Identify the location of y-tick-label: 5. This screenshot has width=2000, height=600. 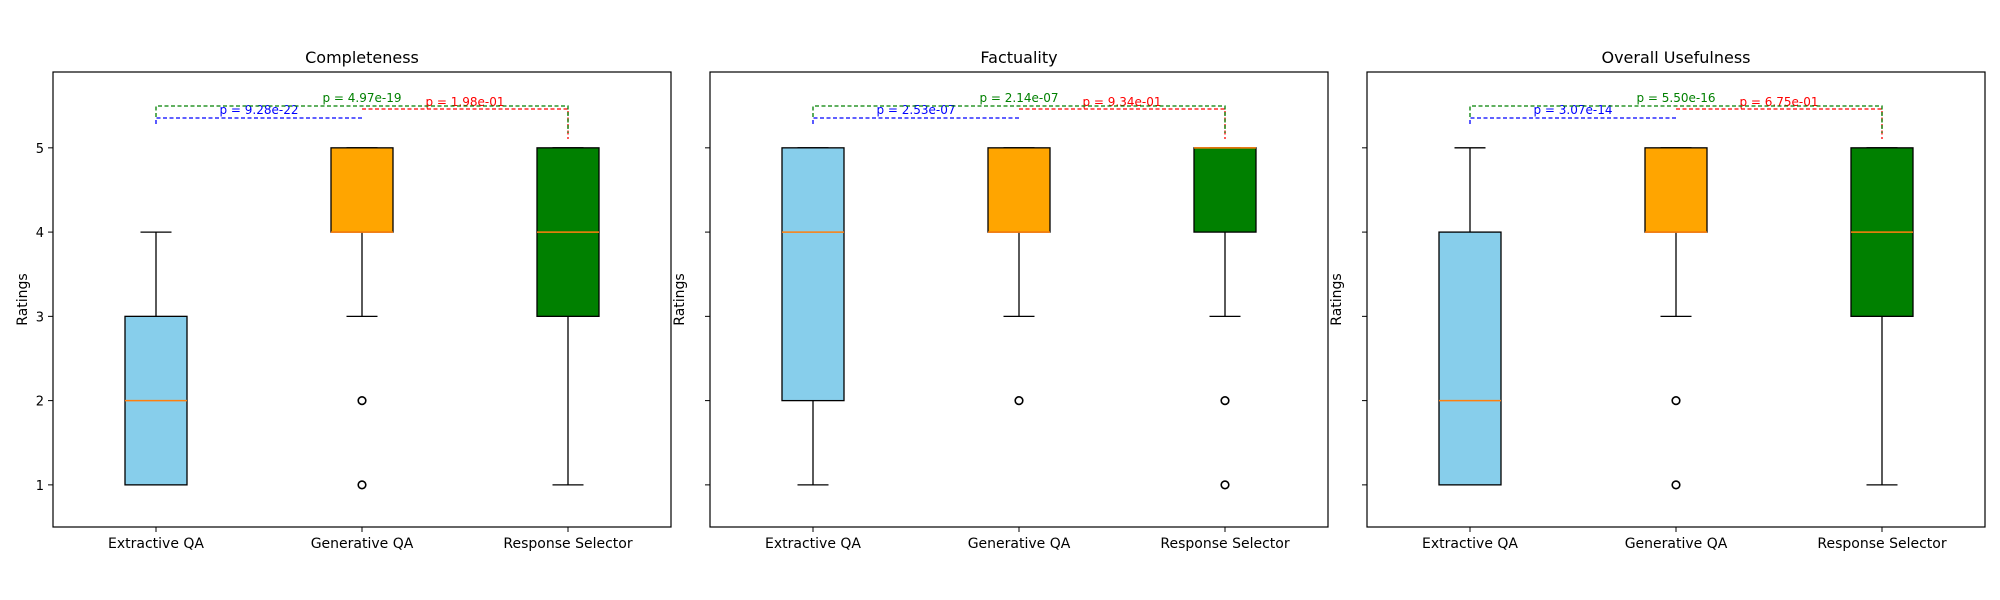
(40, 149).